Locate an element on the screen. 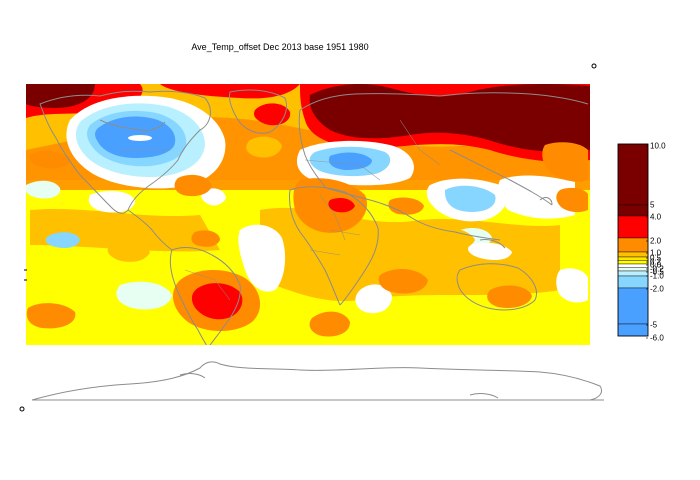  legend-tick-label: 1.0 is located at coordinates (656, 253).